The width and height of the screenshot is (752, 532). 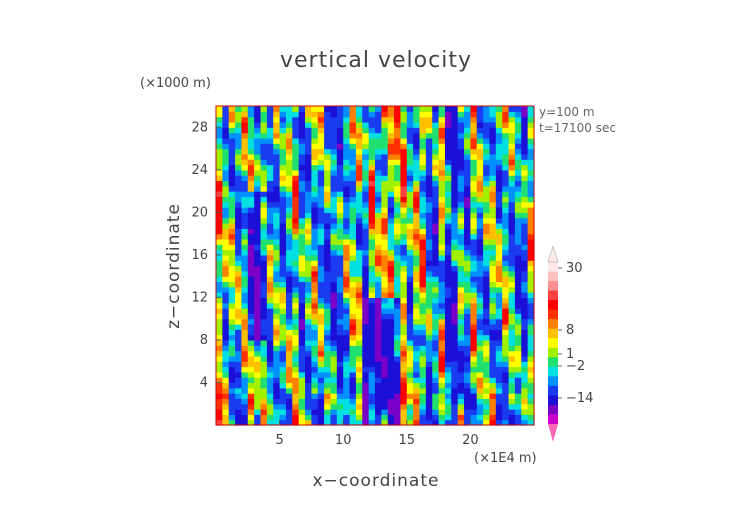 What do you see at coordinates (343, 440) in the screenshot?
I see `x-tick-label: 10` at bounding box center [343, 440].